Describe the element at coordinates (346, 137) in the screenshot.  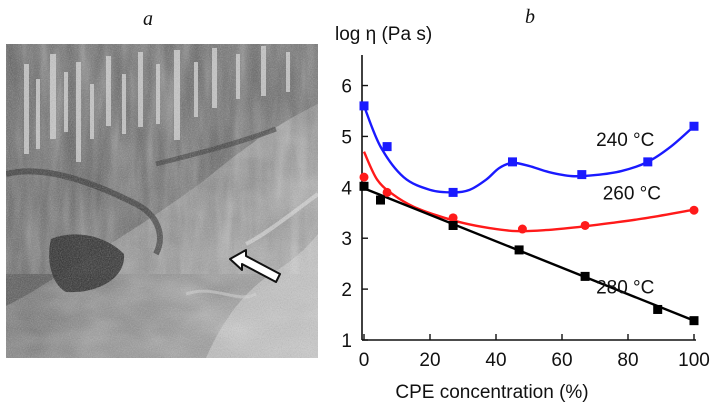
I see `y-tick-label: 5` at that location.